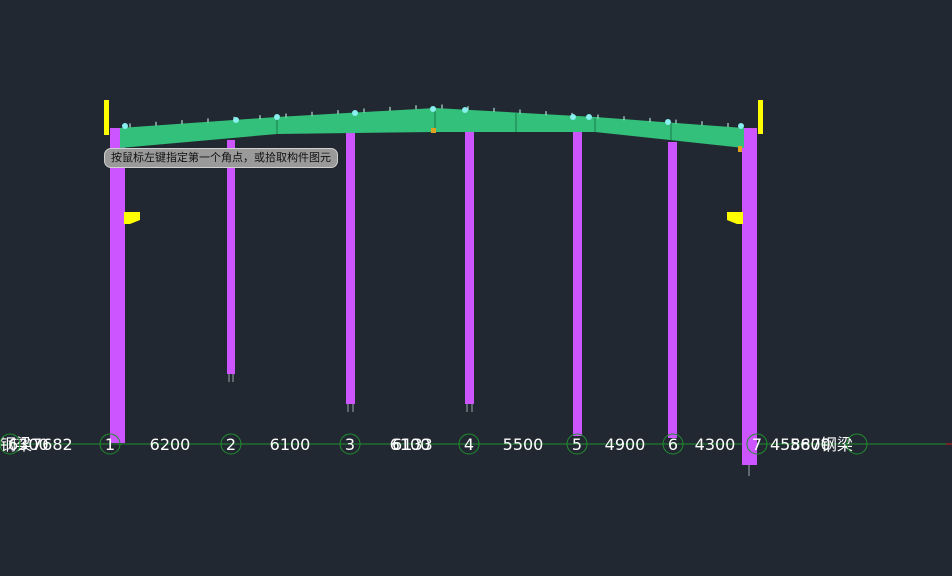 This screenshot has width=952, height=576. What do you see at coordinates (170, 444) in the screenshot?
I see `span-label-1: 6200` at bounding box center [170, 444].